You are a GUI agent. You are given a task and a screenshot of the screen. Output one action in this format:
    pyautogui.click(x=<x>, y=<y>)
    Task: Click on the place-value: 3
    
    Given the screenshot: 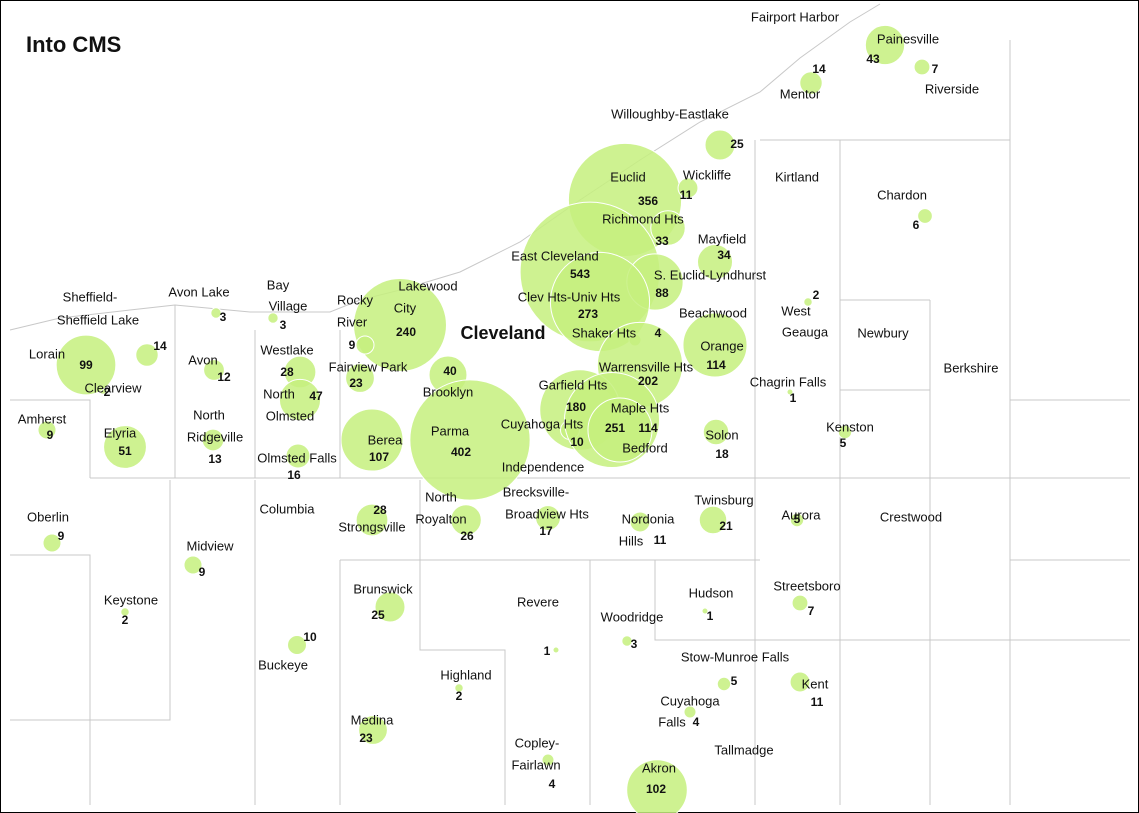 What is the action you would take?
    pyautogui.click(x=223, y=317)
    